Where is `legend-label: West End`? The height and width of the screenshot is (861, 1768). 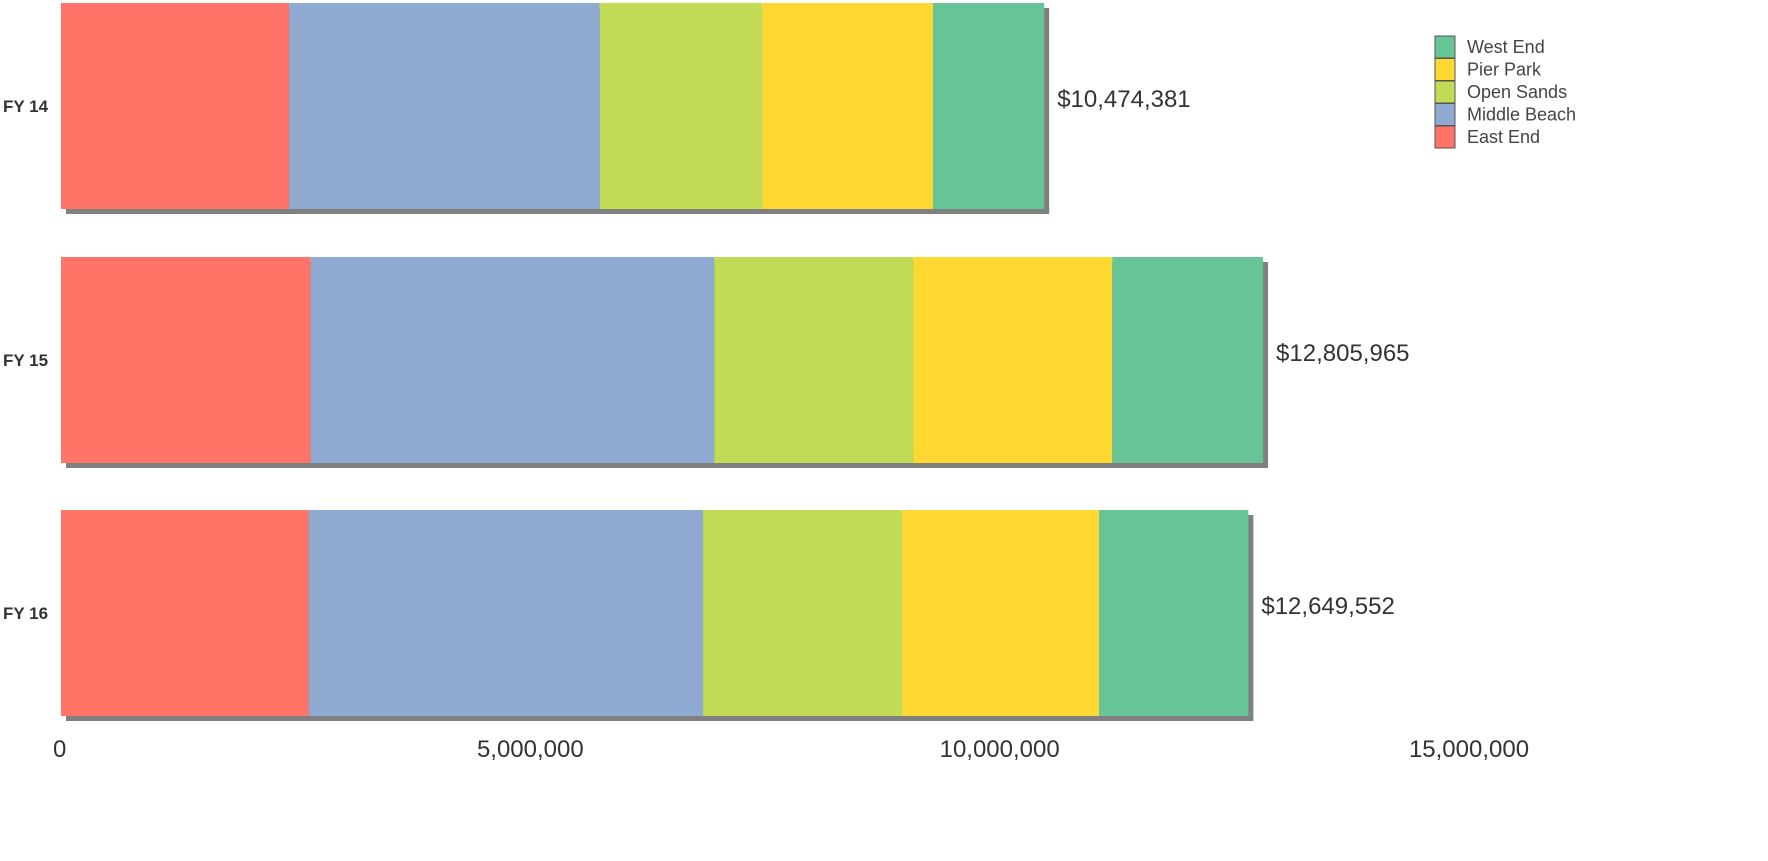
legend-label: West End is located at coordinates (1506, 47).